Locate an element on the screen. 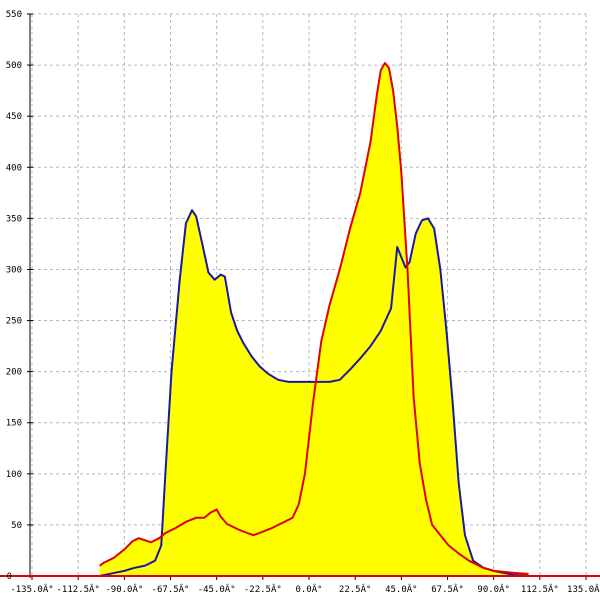 The image size is (600, 600). y-tick-label: 100 is located at coordinates (14, 475).